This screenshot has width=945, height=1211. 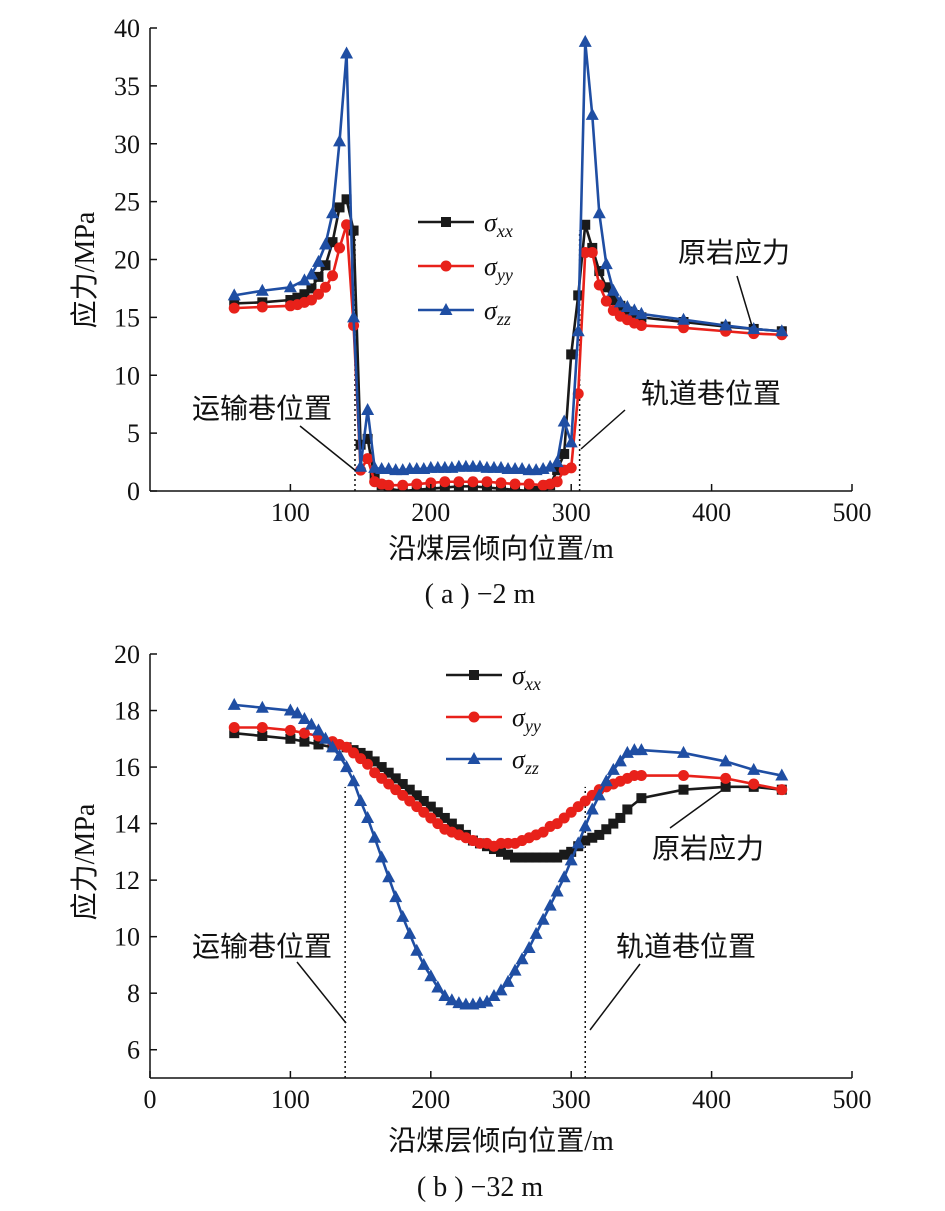 I want to click on legend-marker-sxx, so click(x=474, y=675).